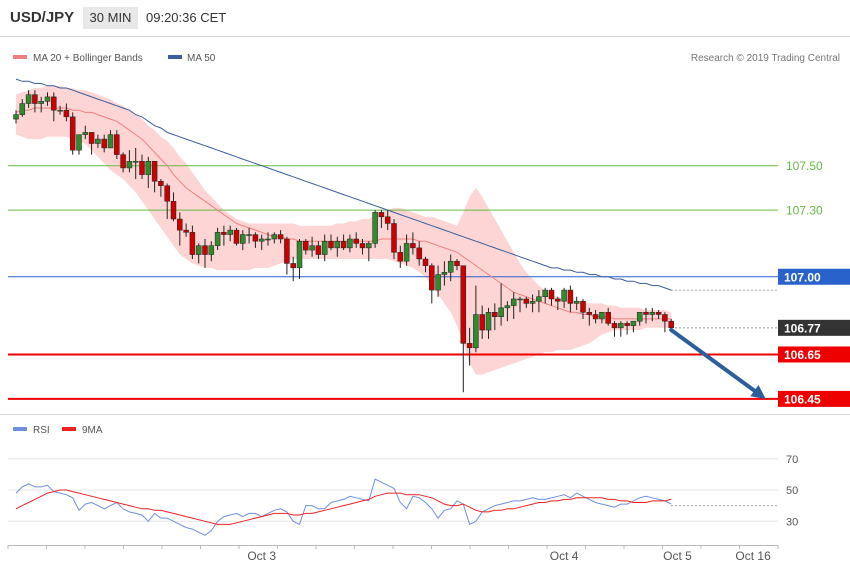 This screenshot has width=850, height=576. Describe the element at coordinates (802, 399) in the screenshot. I see `support-level-label: 106.45` at that location.